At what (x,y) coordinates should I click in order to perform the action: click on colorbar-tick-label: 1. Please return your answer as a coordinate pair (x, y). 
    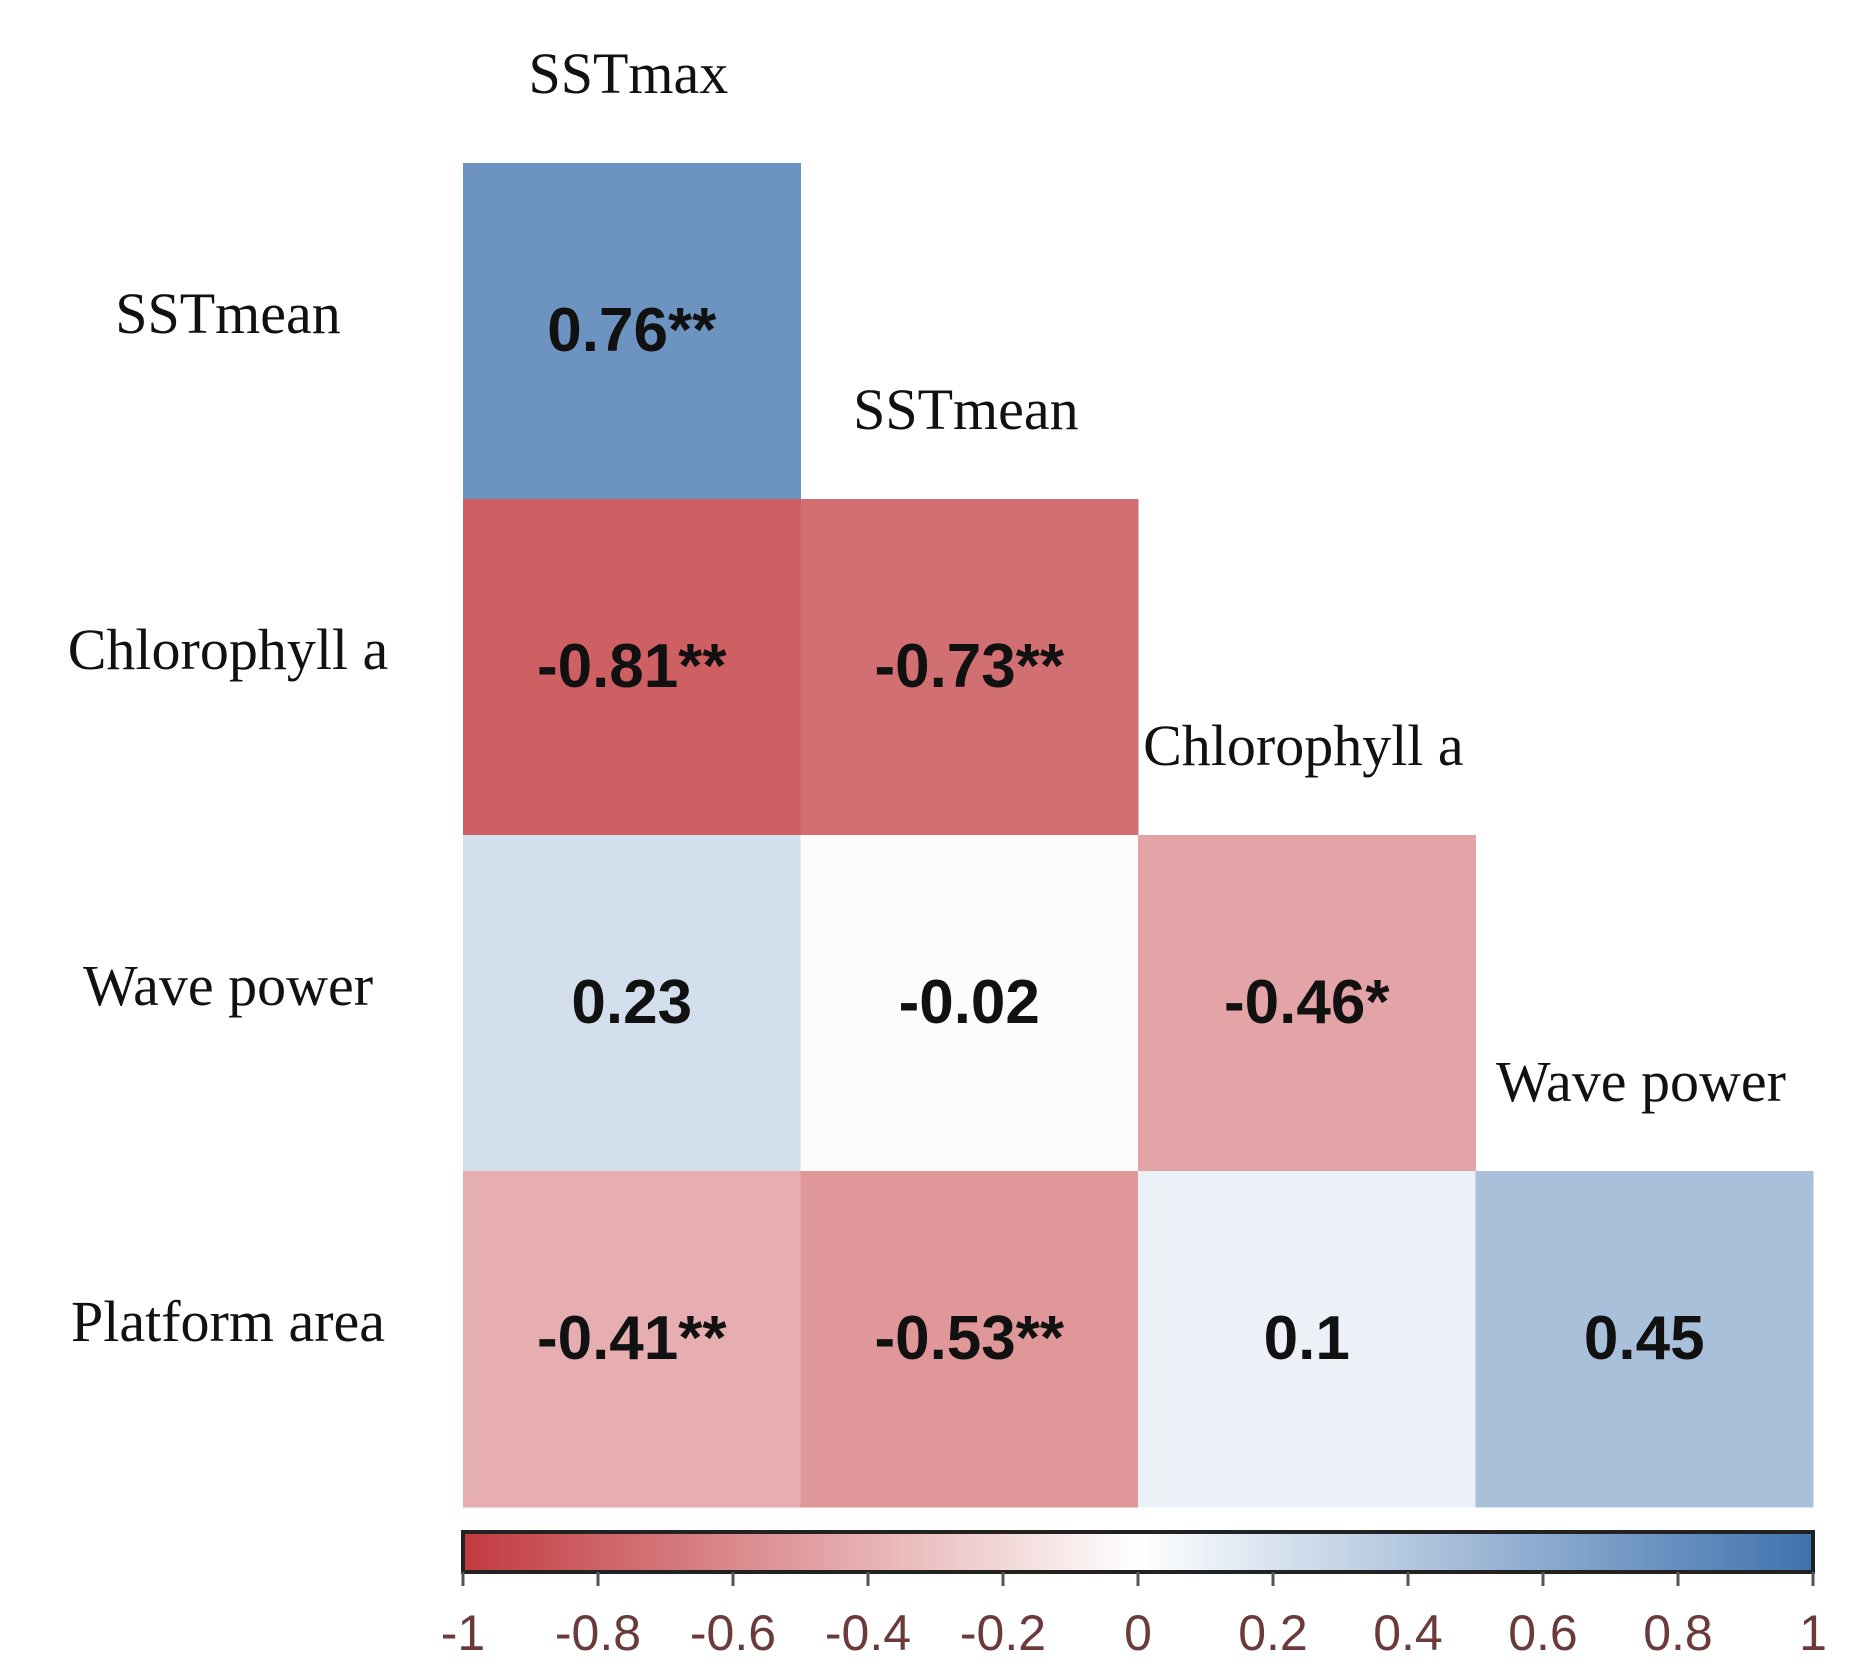
    Looking at the image, I should click on (1813, 1633).